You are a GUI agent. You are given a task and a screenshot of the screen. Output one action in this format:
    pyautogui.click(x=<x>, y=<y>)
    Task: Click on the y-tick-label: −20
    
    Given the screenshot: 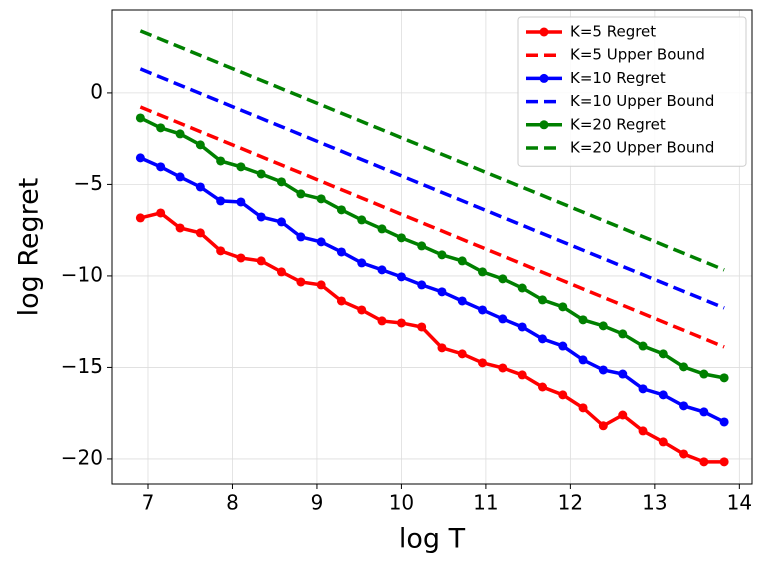 What is the action you would take?
    pyautogui.click(x=82, y=457)
    